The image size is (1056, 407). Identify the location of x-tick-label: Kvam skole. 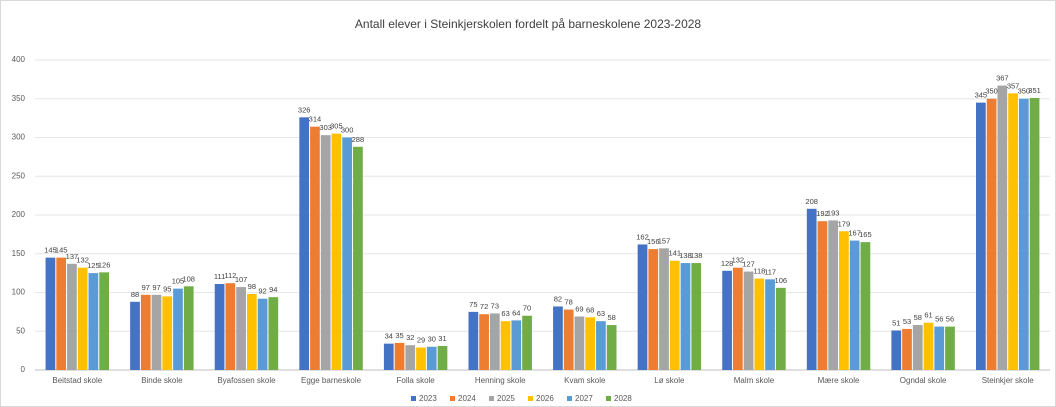
(585, 380).